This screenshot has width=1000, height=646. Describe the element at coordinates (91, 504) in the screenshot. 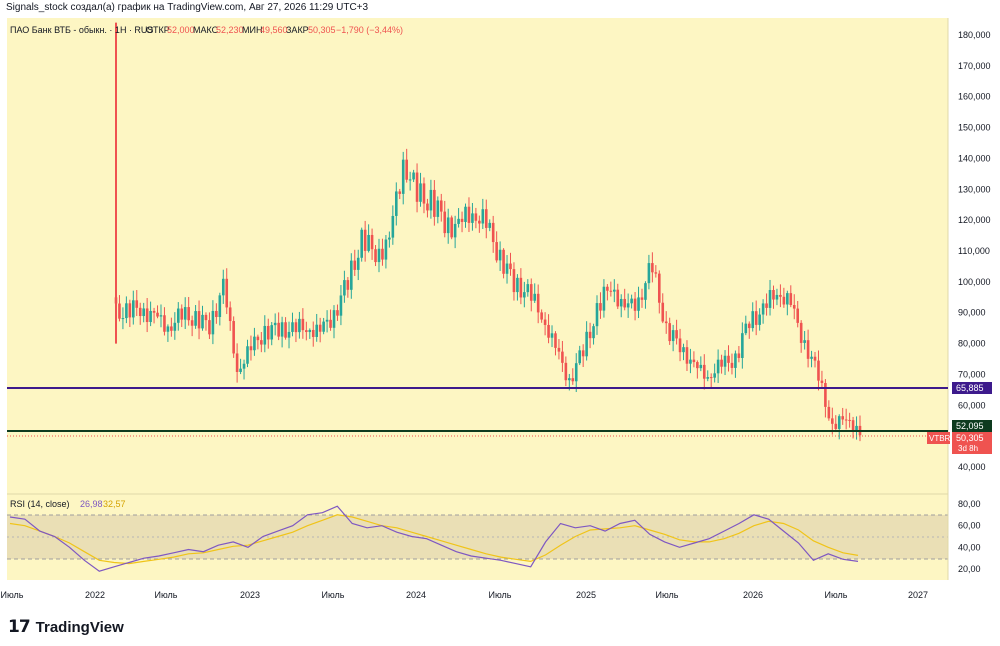

I see `rsi-legend-value: 26,98` at that location.